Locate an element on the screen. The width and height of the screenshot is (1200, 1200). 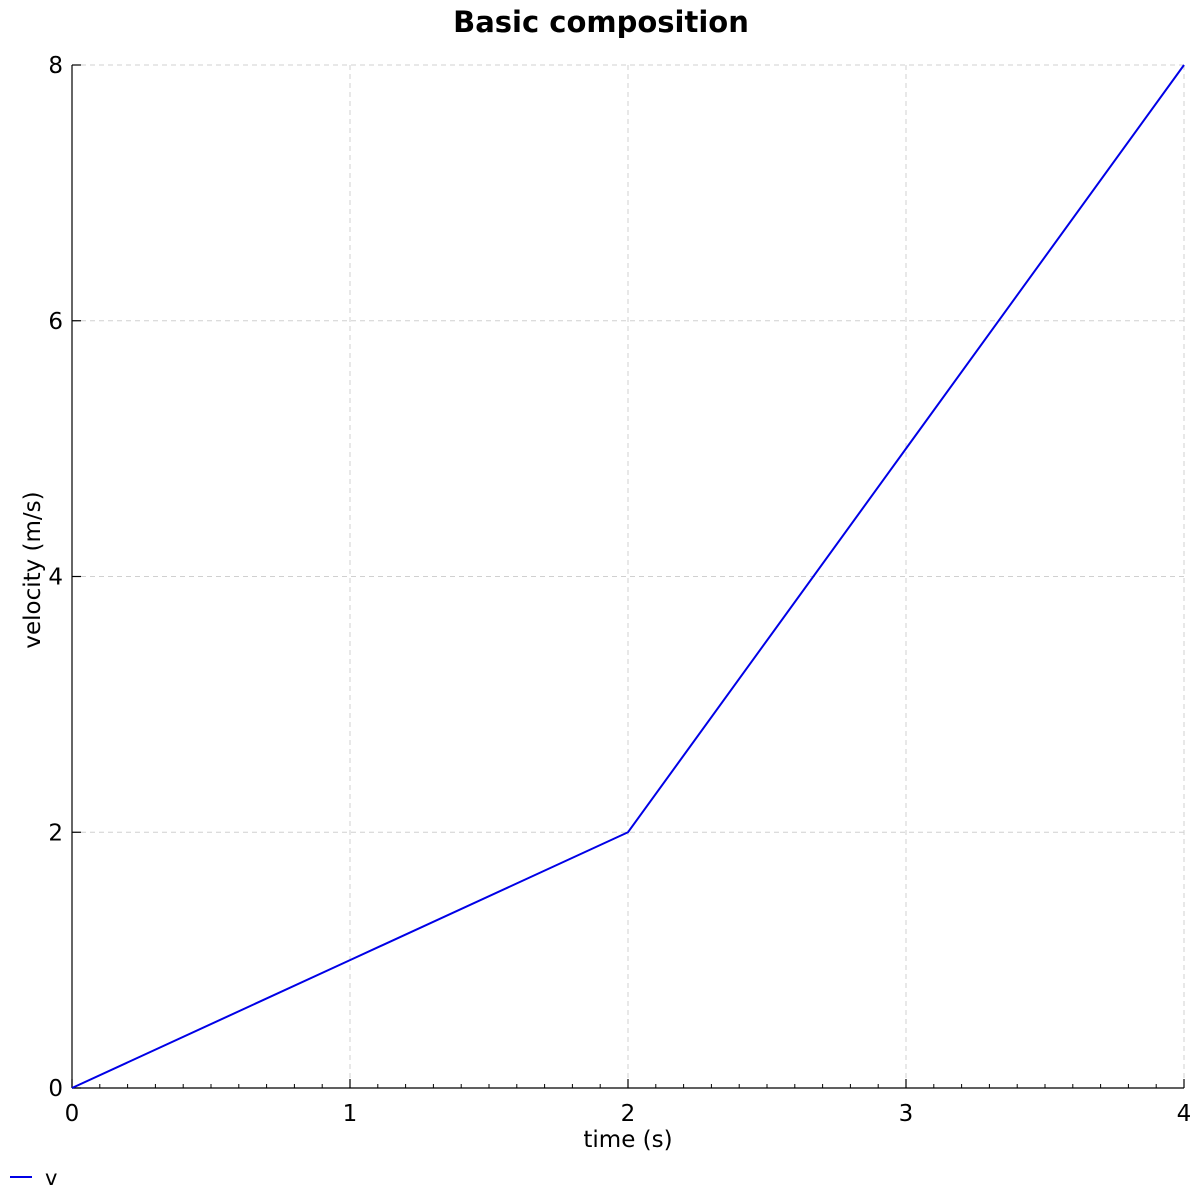
x-tick-label-3: 3 is located at coordinates (906, 1114).